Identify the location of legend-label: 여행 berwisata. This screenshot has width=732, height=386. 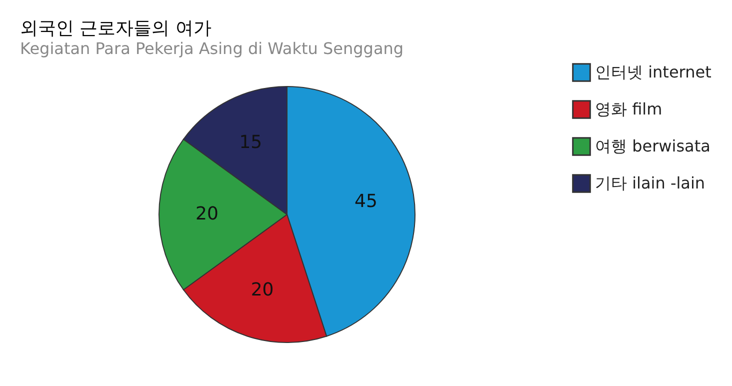
(652, 146).